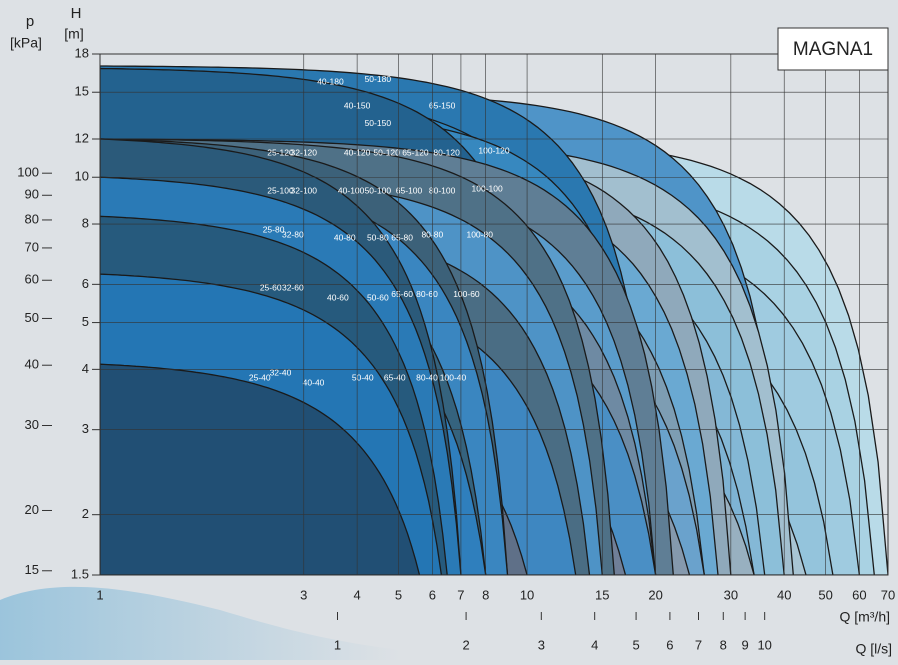  Describe the element at coordinates (293, 235) in the screenshot. I see `region-label: 32-80` at that location.